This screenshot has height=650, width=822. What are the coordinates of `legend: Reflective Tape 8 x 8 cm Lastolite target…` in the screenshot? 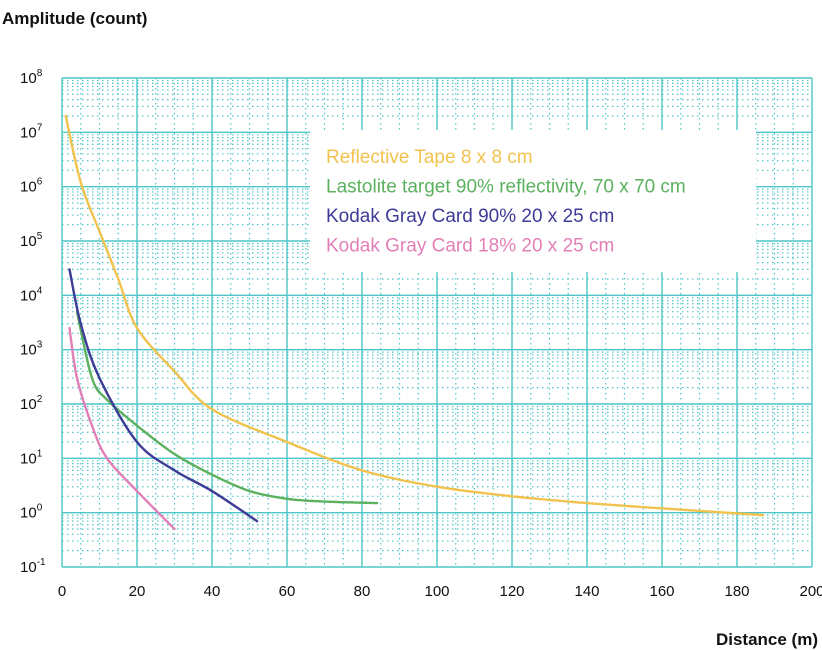 It's located at (533, 201).